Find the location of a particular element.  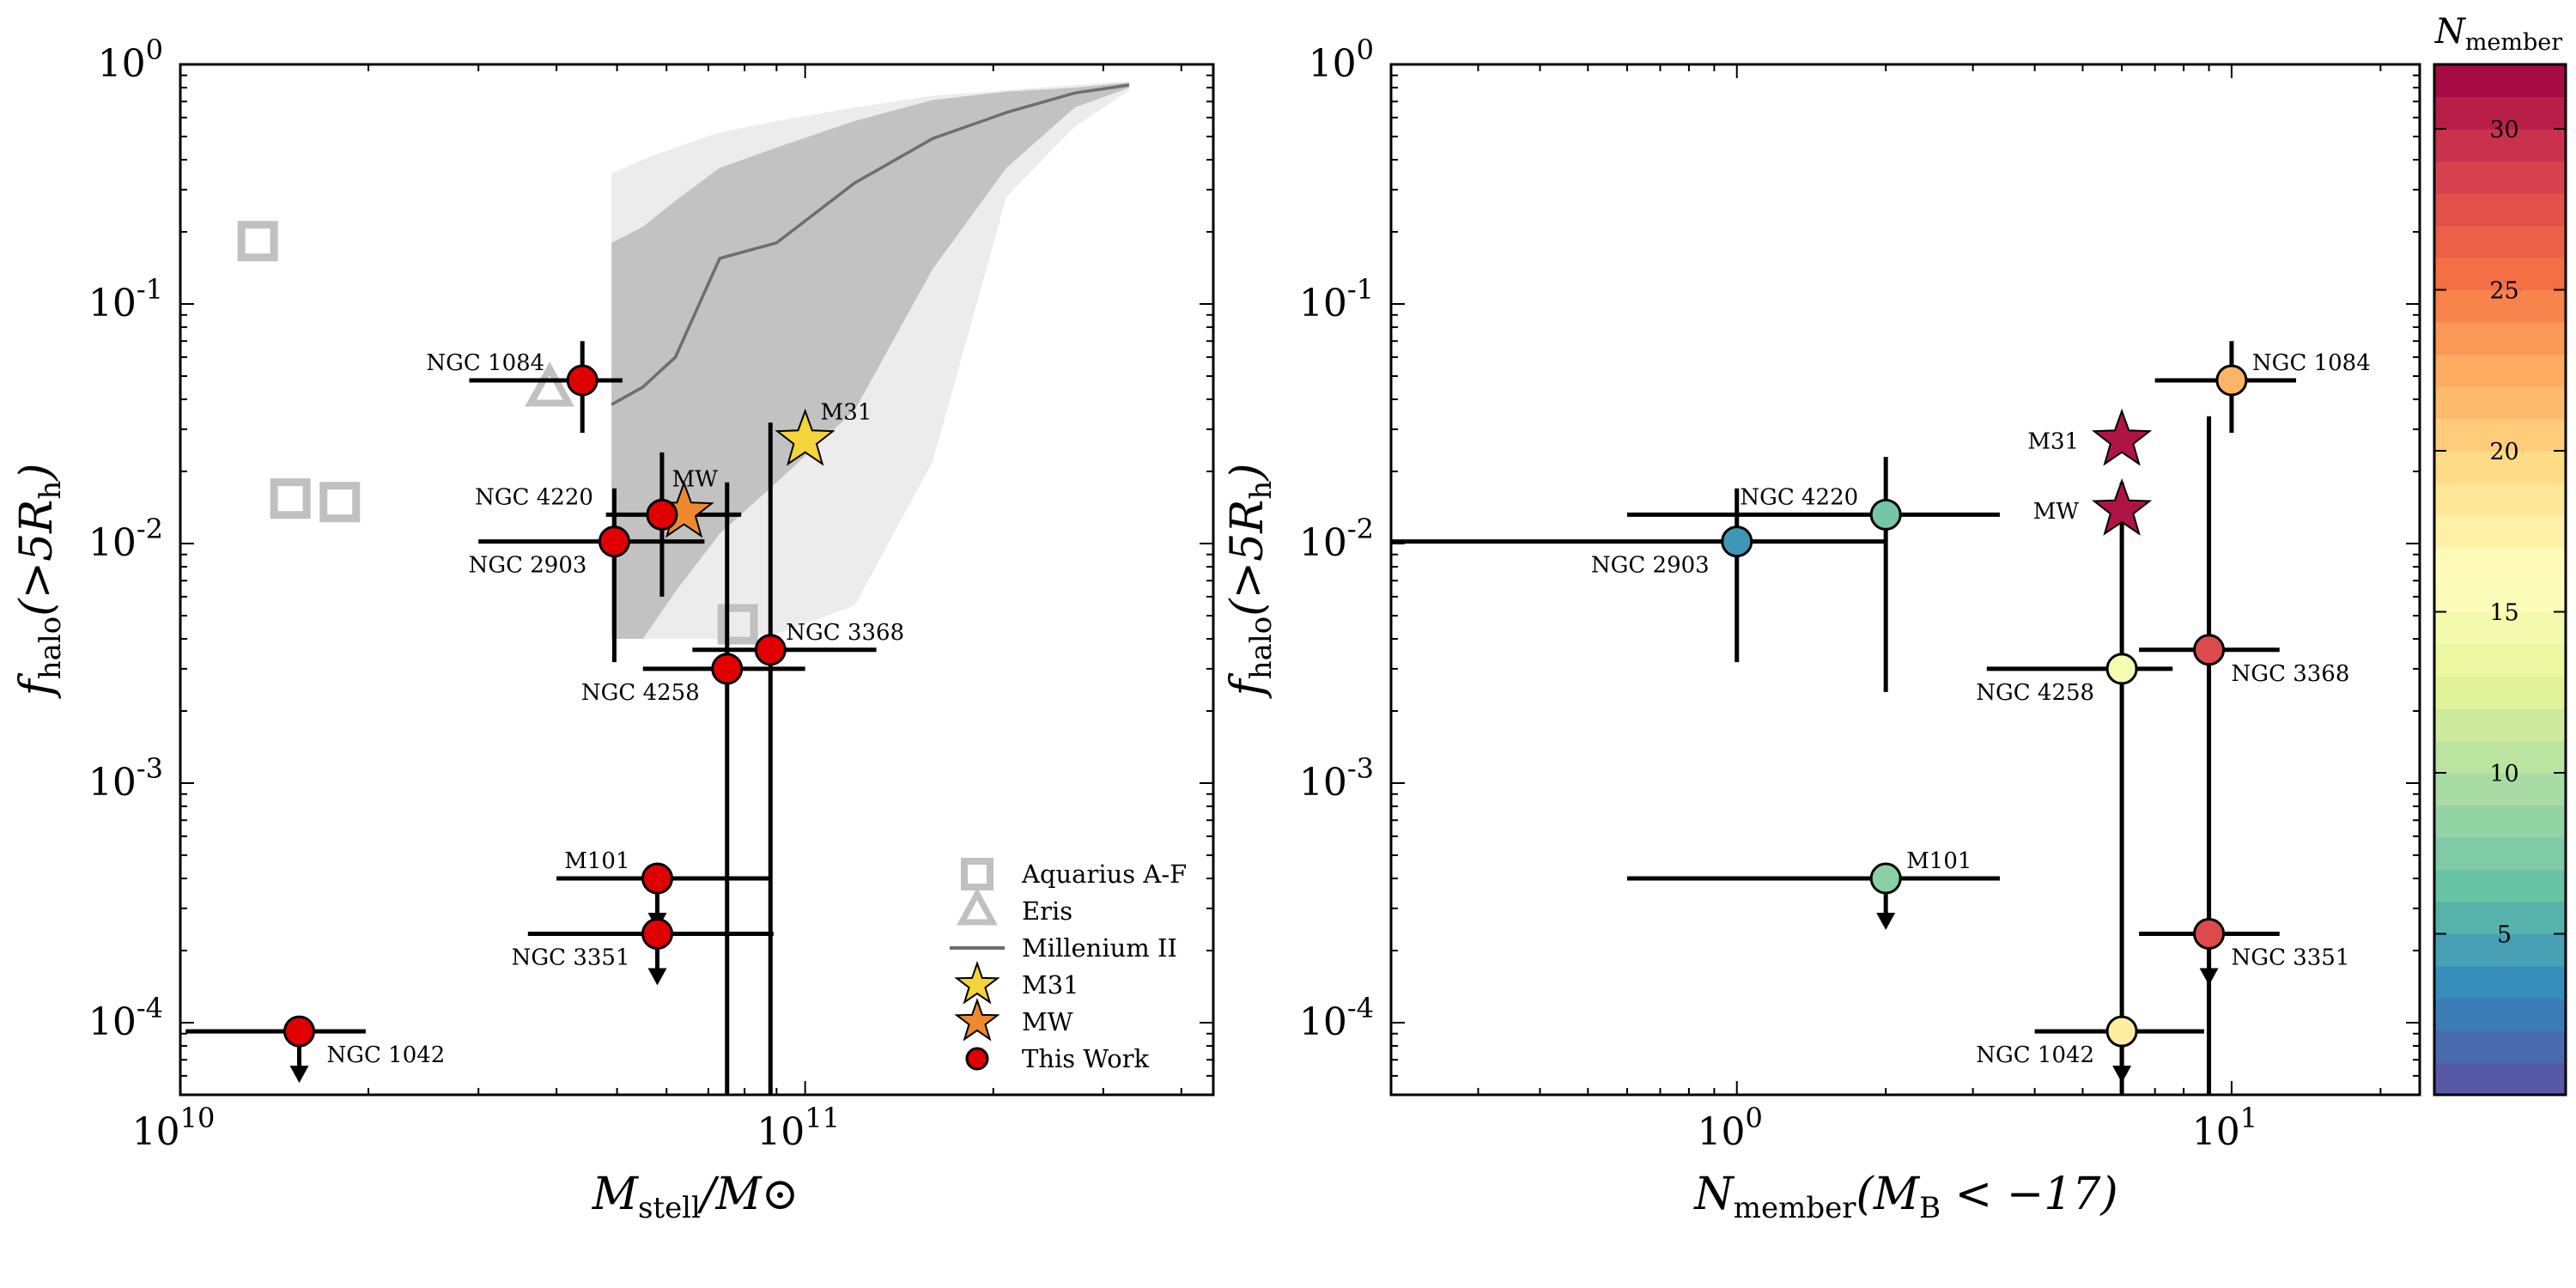

y-tick-label: 10⁻¹ is located at coordinates (1336, 299).